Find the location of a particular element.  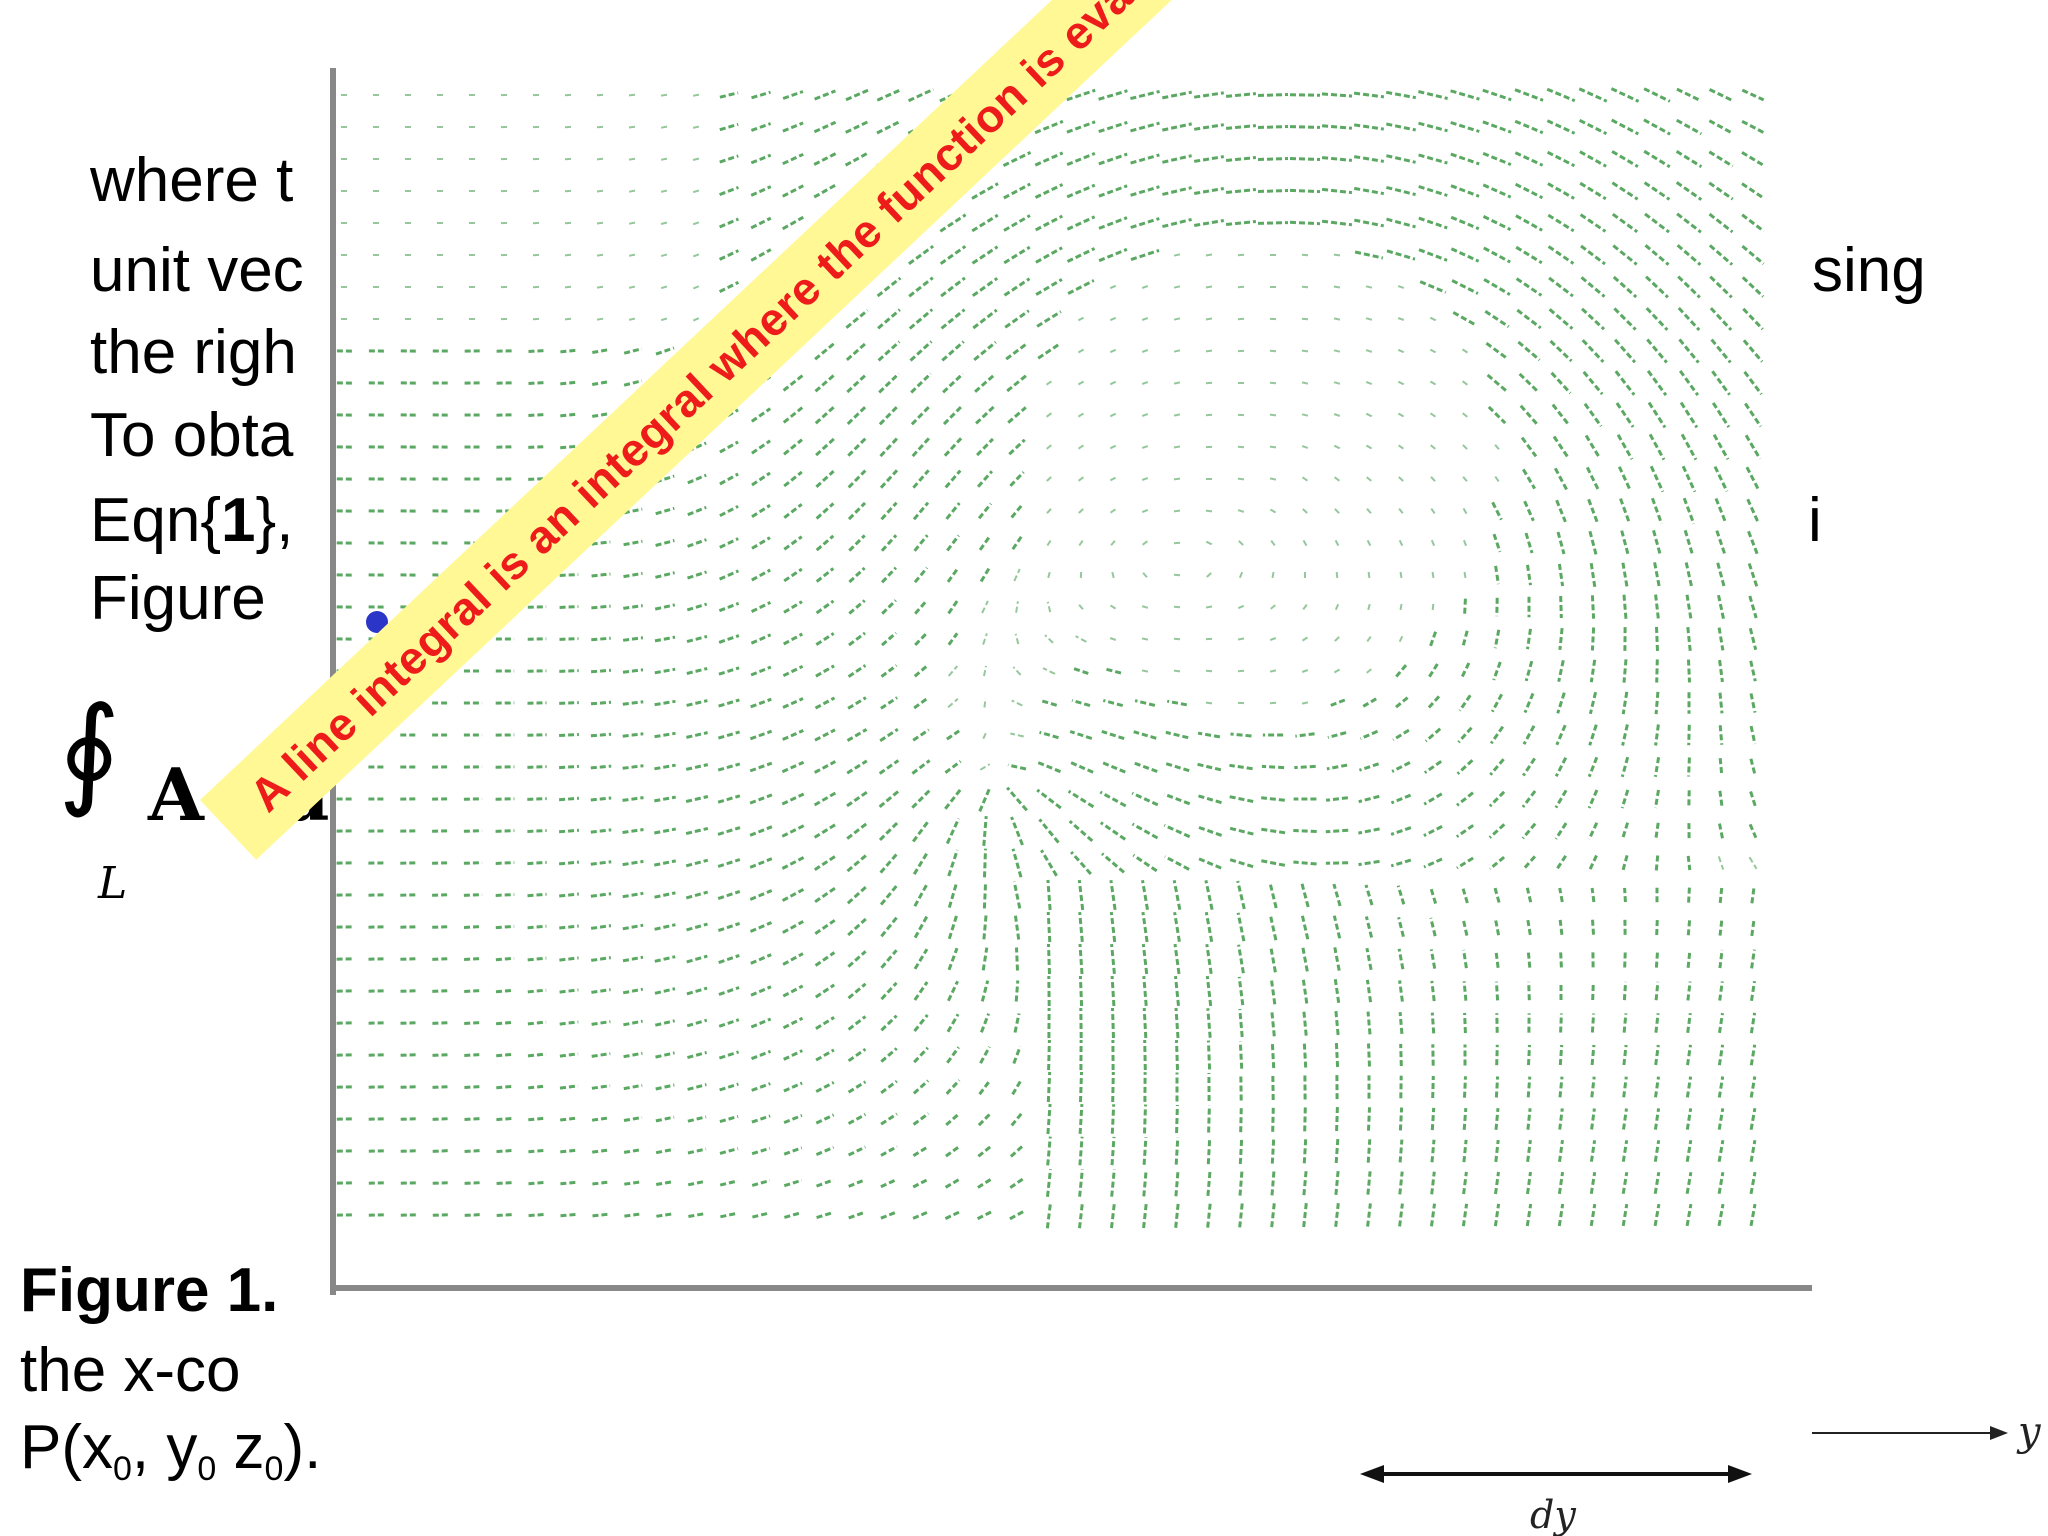

caption-p: P(x is located at coordinates (66, 1447).